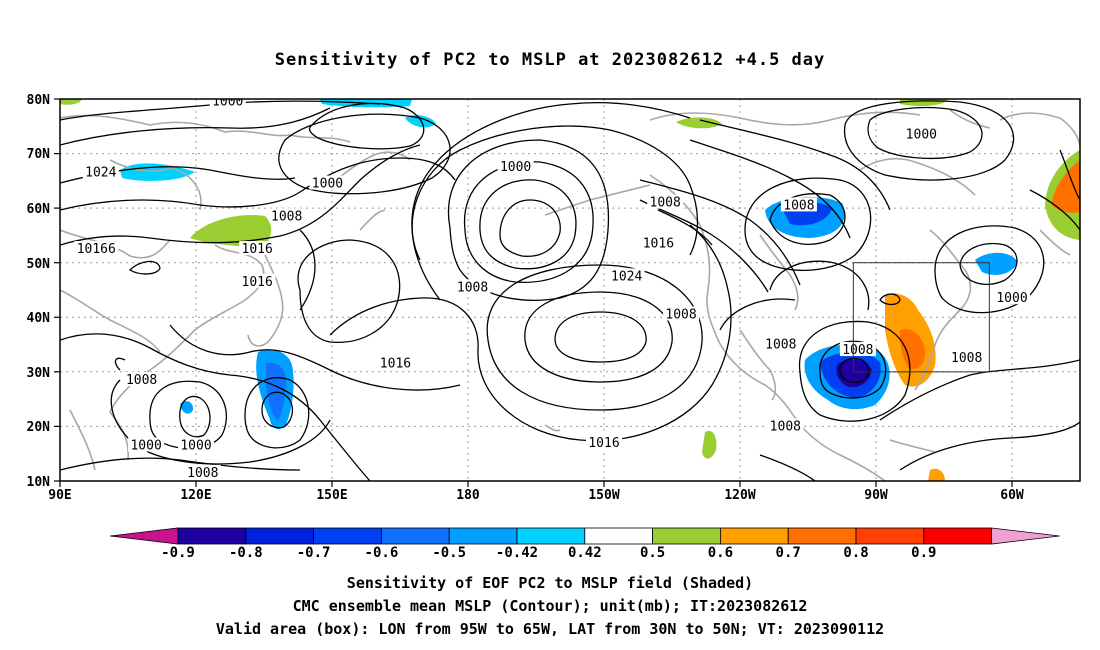 The height and width of the screenshot is (650, 1100). I want to click on colorbar-tick-label: -0.5, so click(449, 553).